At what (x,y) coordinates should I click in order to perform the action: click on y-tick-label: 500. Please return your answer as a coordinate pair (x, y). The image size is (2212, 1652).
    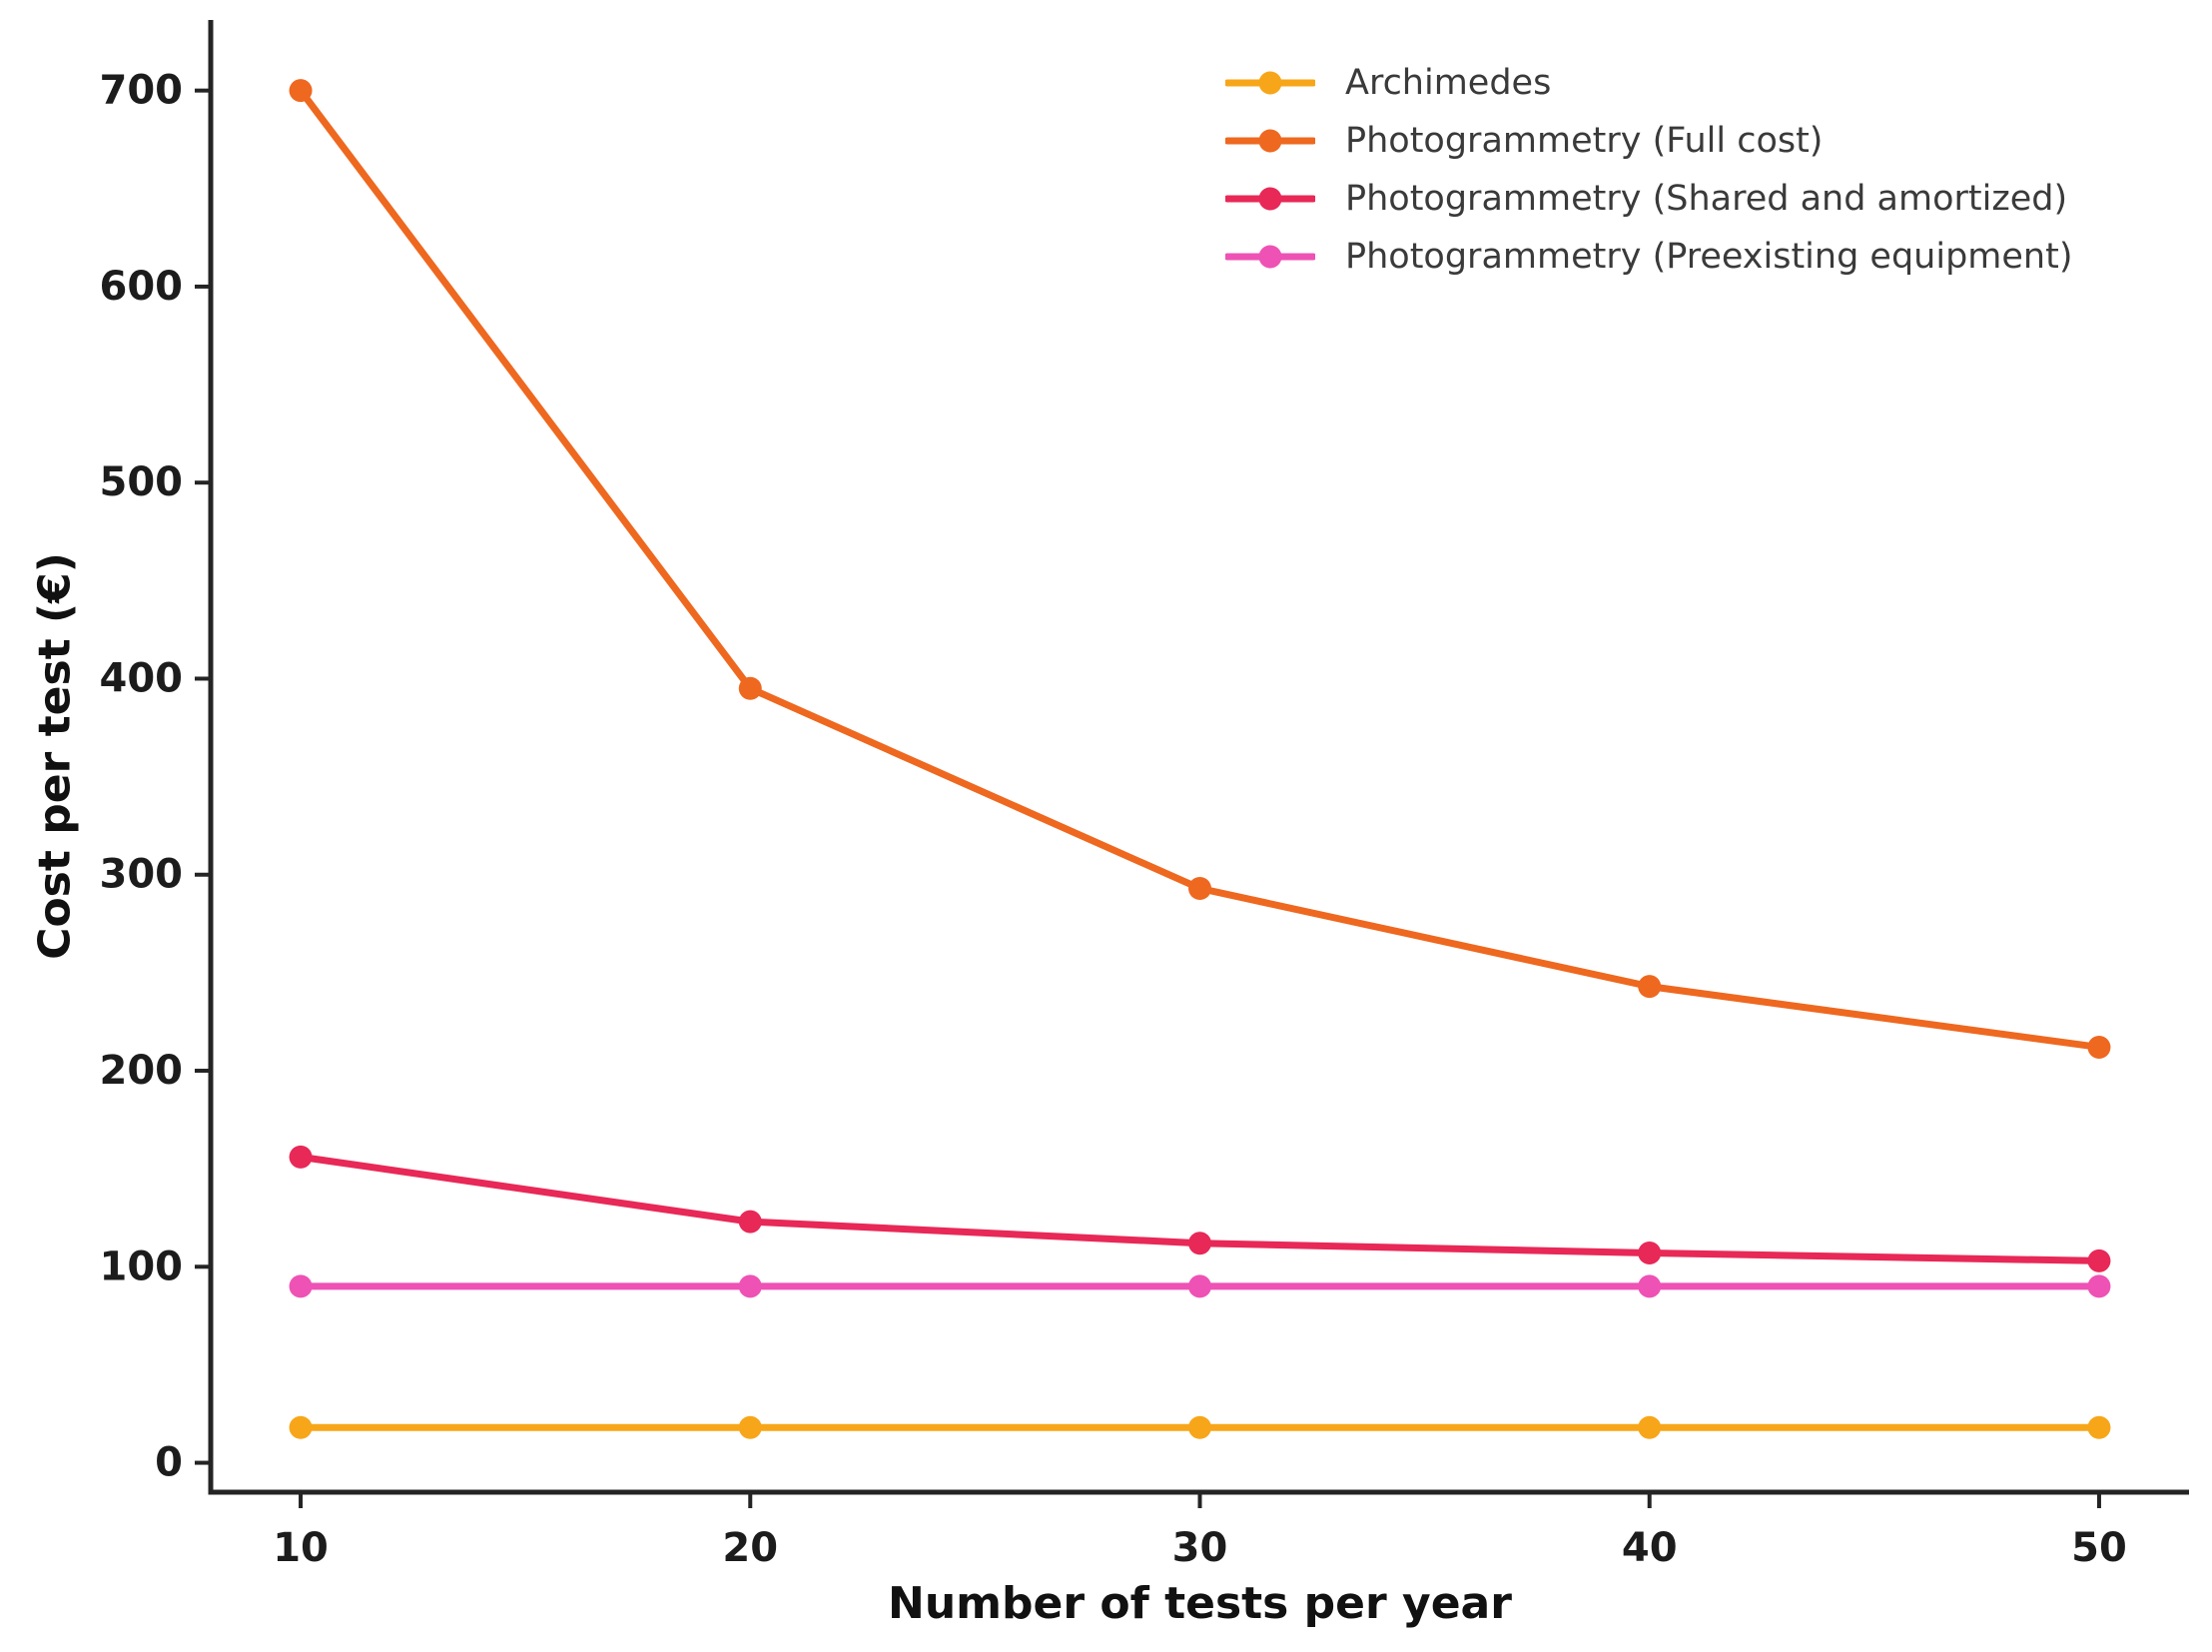
    Looking at the image, I should click on (142, 482).